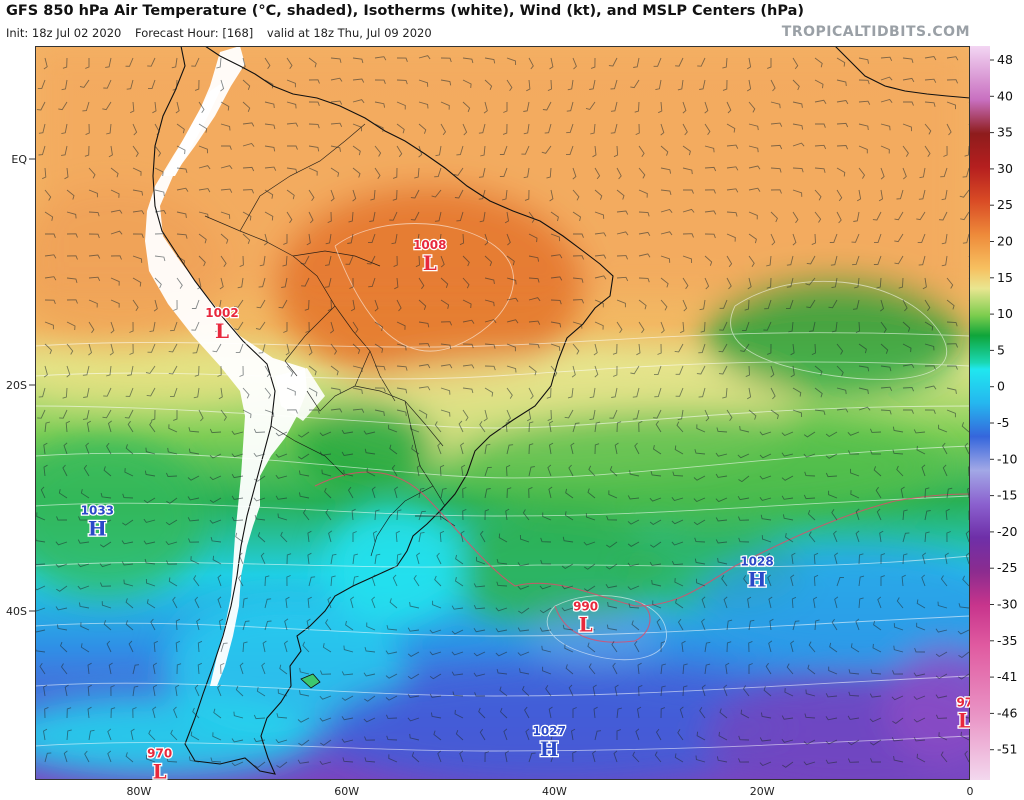 The width and height of the screenshot is (1024, 800). What do you see at coordinates (330, 340) in the screenshot?
I see `country-borders` at bounding box center [330, 340].